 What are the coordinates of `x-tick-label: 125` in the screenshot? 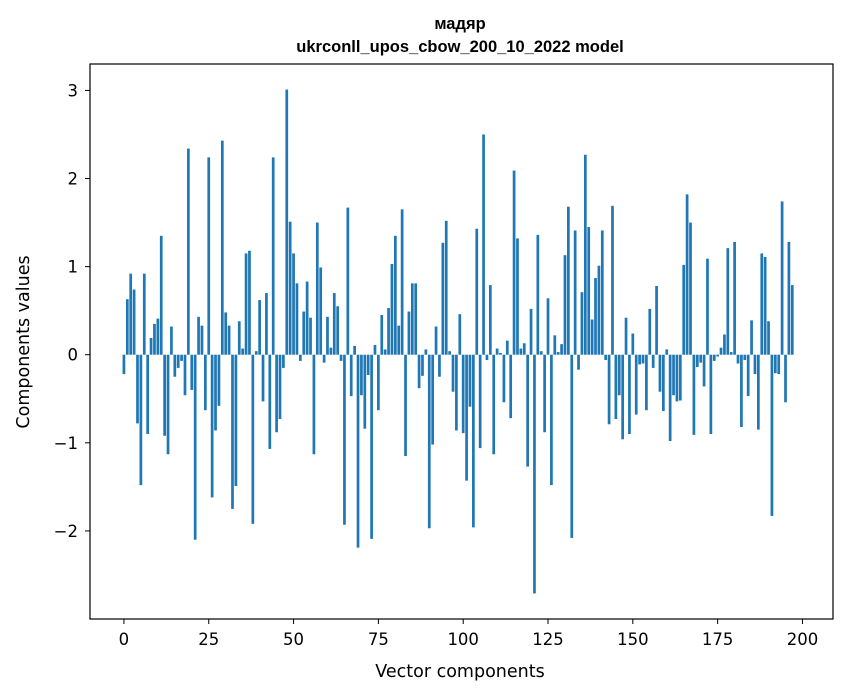 It's located at (548, 639).